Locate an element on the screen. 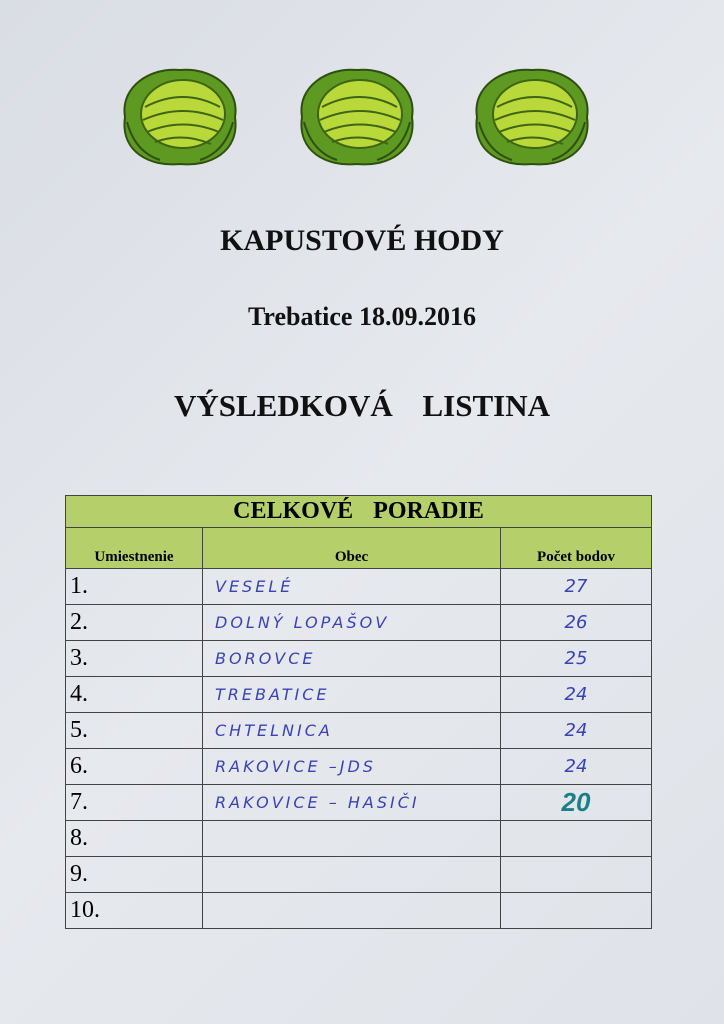  table-row: 2. DOLNÝ LOPAŠOV 26 is located at coordinates (358, 622).